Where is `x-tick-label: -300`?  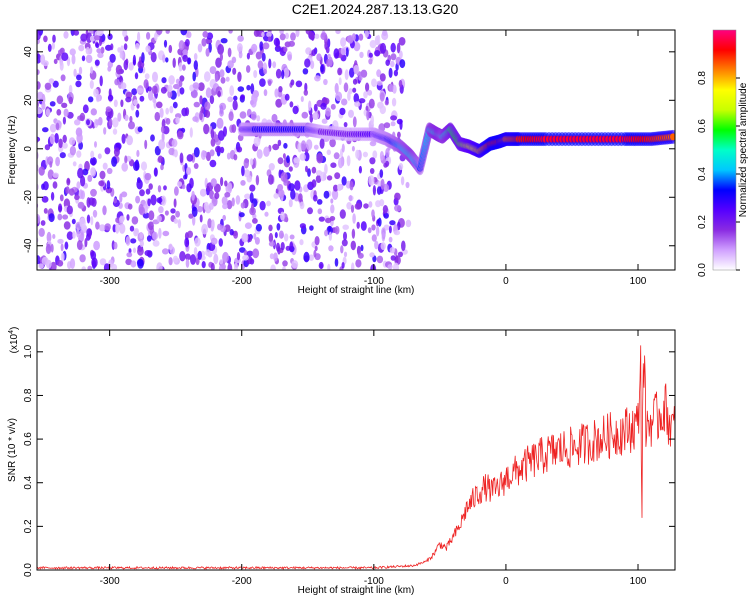 x-tick-label: -300 is located at coordinates (110, 281).